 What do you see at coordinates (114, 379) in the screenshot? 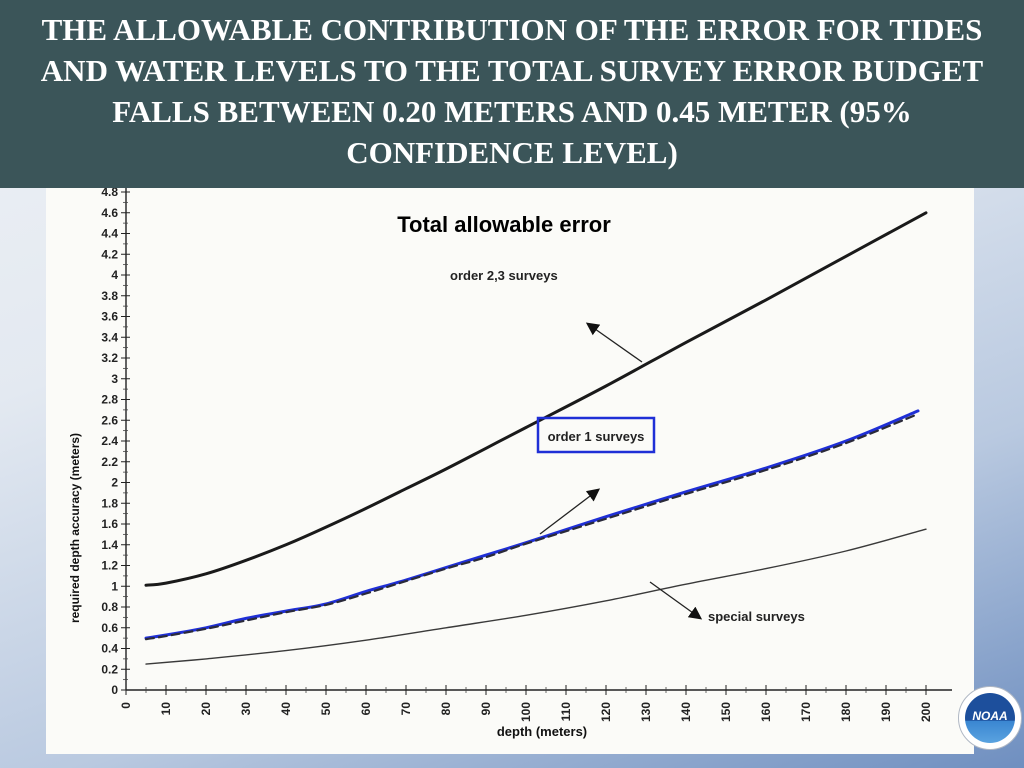
I see `y-tick-label: 3` at bounding box center [114, 379].